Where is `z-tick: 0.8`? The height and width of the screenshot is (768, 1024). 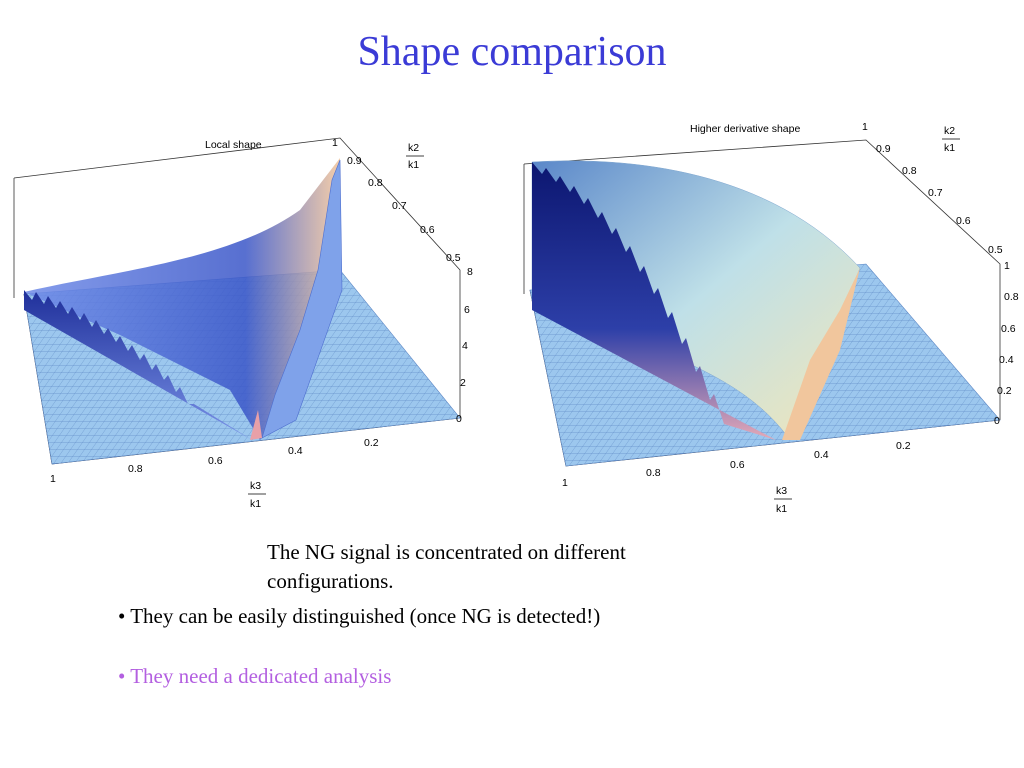 z-tick: 0.8 is located at coordinates (1011, 297).